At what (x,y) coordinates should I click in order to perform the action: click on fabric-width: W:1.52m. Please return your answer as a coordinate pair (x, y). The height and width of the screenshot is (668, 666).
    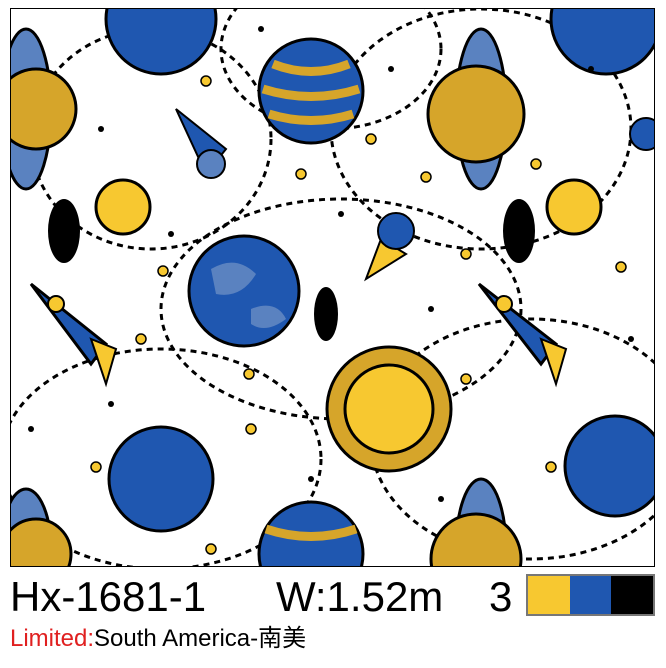
    Looking at the image, I should click on (360, 596).